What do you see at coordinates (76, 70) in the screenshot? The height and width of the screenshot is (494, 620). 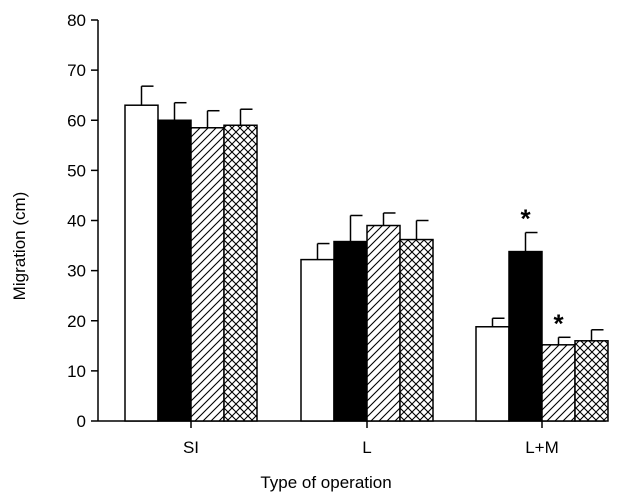 I see `y-tick-label: 70` at bounding box center [76, 70].